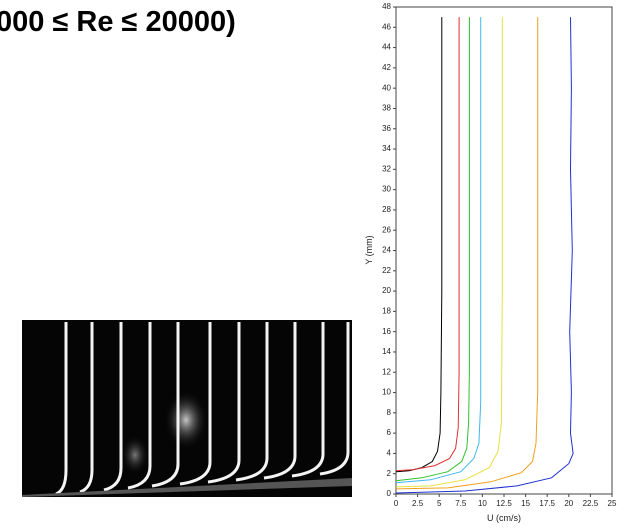 The height and width of the screenshot is (529, 626). What do you see at coordinates (386, 331) in the screenshot?
I see `y-tick-label: 16` at bounding box center [386, 331].